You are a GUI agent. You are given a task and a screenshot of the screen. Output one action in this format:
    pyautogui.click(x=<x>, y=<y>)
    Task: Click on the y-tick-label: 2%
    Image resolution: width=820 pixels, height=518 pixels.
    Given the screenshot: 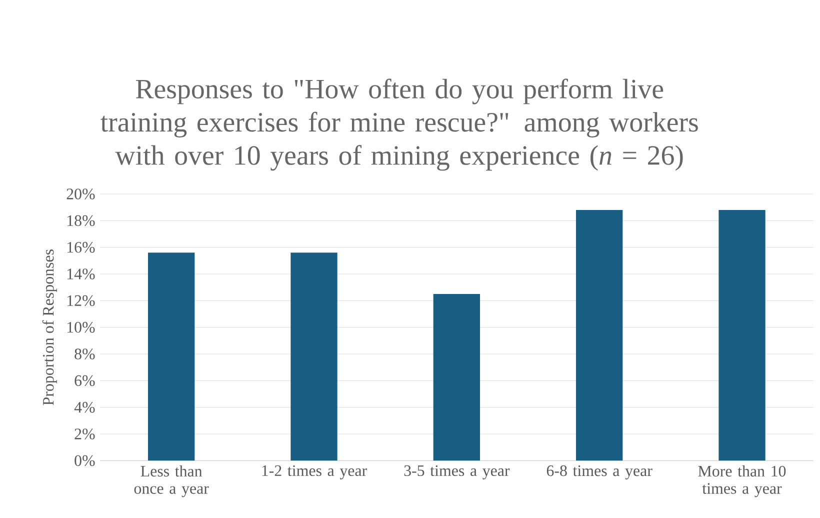 What is the action you would take?
    pyautogui.click(x=84, y=434)
    